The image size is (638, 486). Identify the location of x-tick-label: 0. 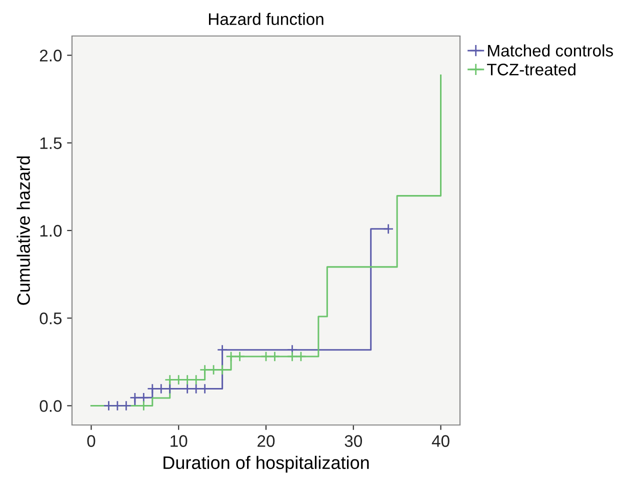
(91, 441).